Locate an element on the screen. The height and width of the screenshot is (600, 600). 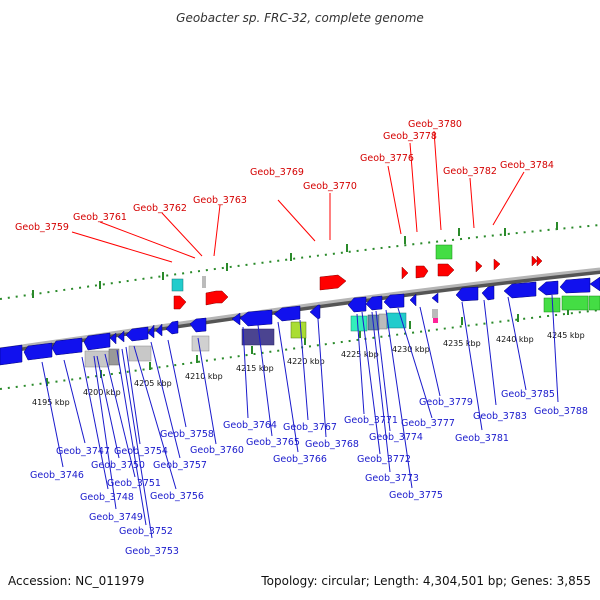
gene-label: Geob_3768 is located at coordinates (332, 444).